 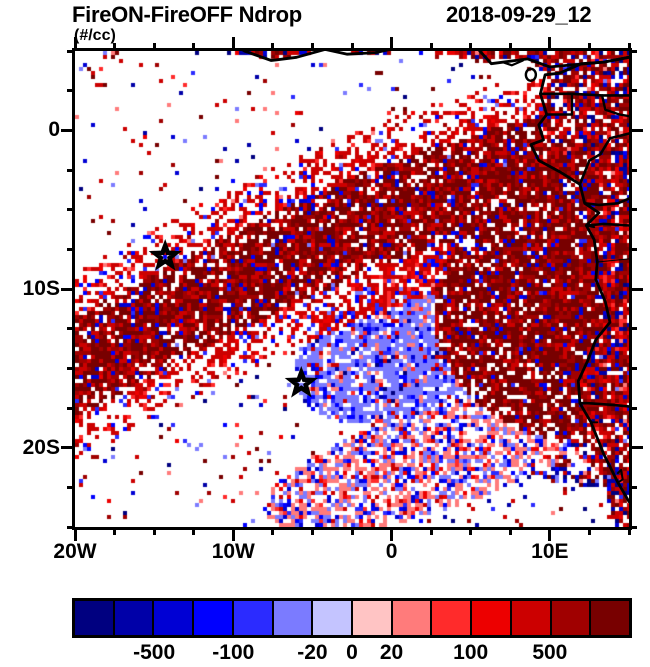 I want to click on x-axis-label: 0, so click(x=391, y=551).